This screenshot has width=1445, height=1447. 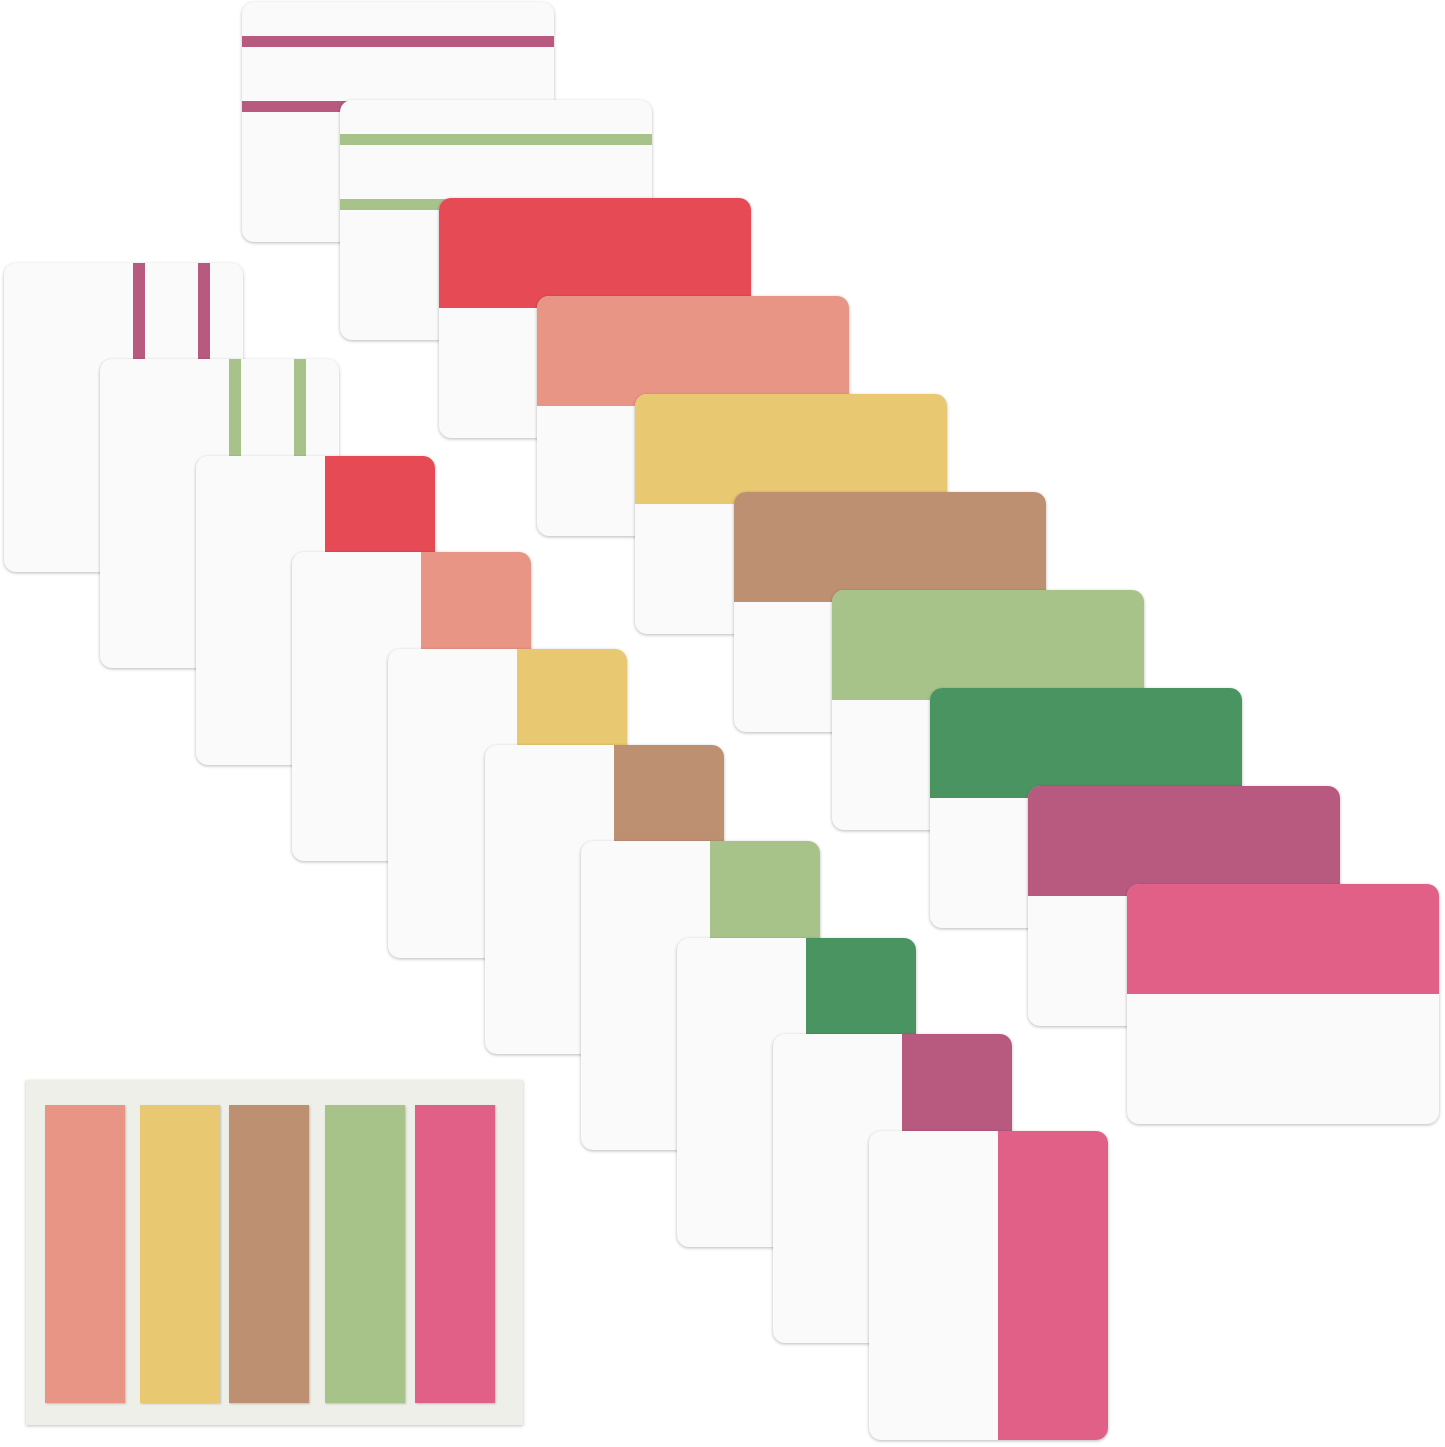 I want to click on horizontal-tab, so click(x=1282, y=1004).